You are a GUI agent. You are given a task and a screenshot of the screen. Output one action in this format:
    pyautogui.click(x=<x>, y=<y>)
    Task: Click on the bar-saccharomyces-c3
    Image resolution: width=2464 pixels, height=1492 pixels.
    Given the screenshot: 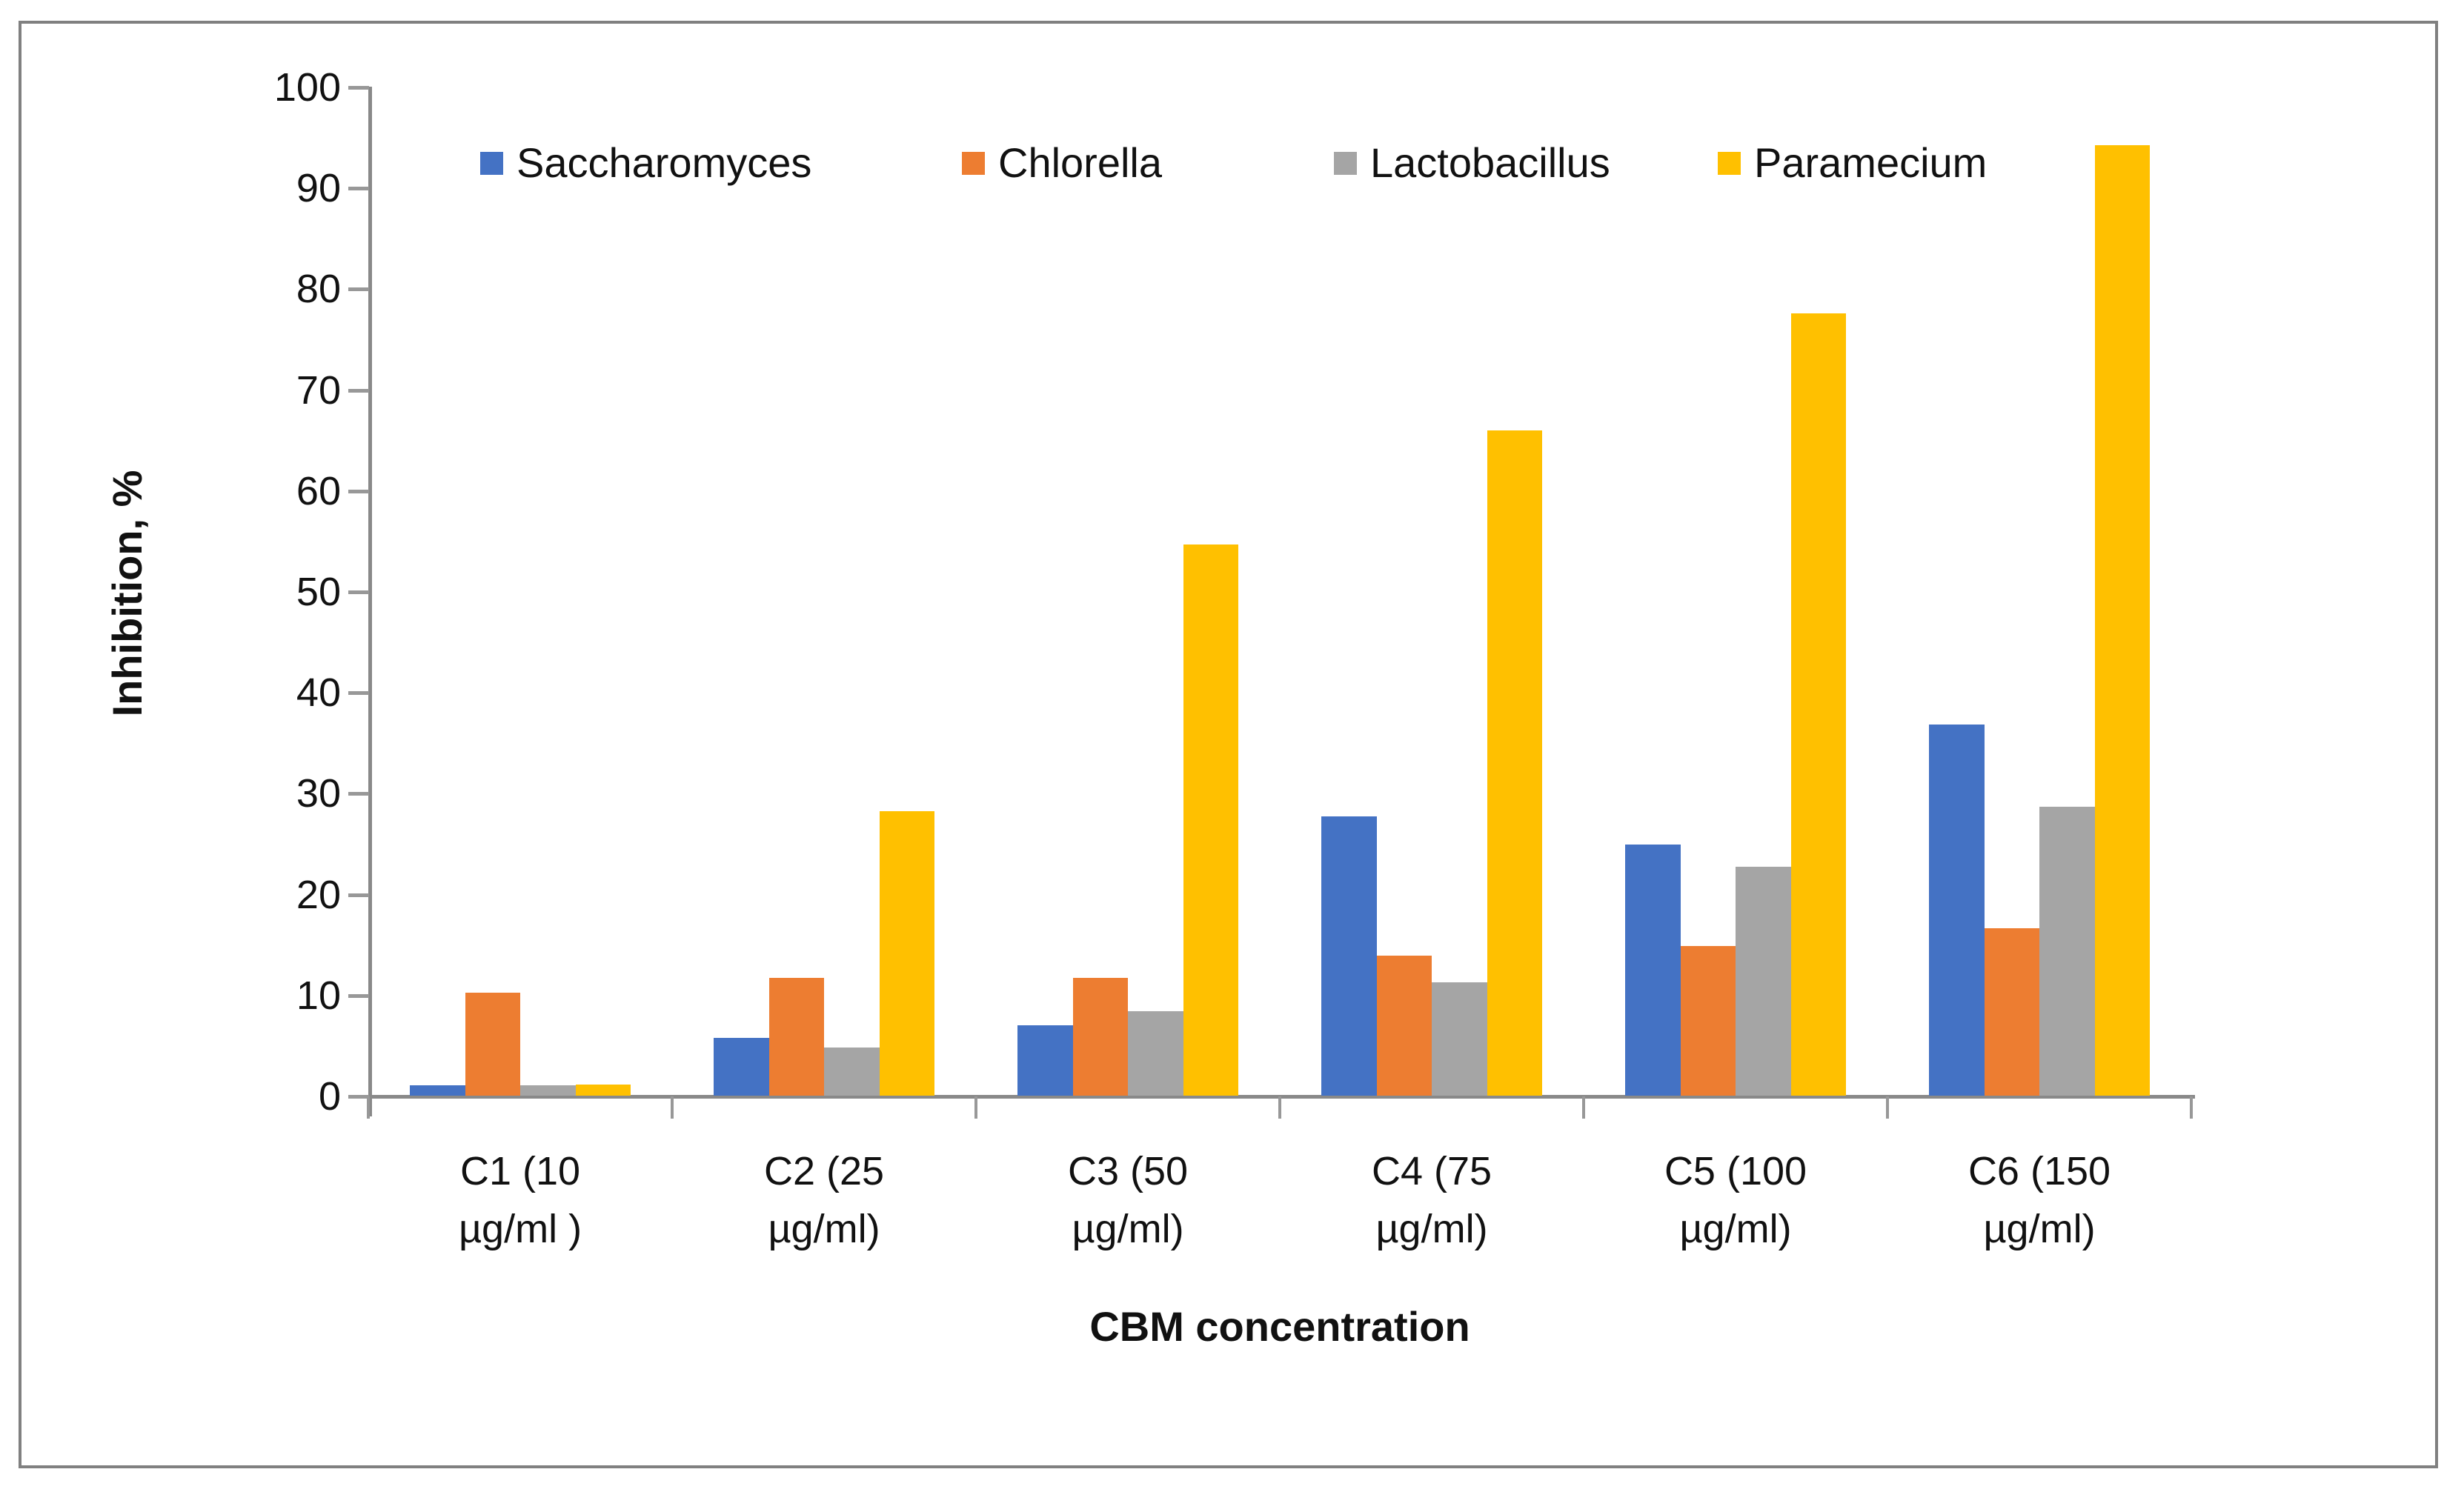 What is the action you would take?
    pyautogui.click(x=1045, y=1060)
    